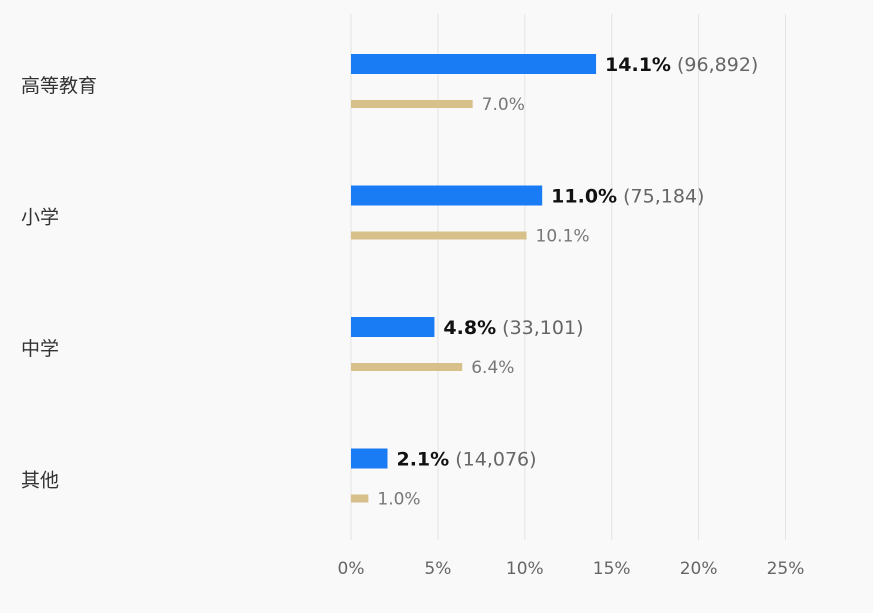 This screenshot has width=873, height=613. I want to click on category-label: 中学, so click(40, 349).